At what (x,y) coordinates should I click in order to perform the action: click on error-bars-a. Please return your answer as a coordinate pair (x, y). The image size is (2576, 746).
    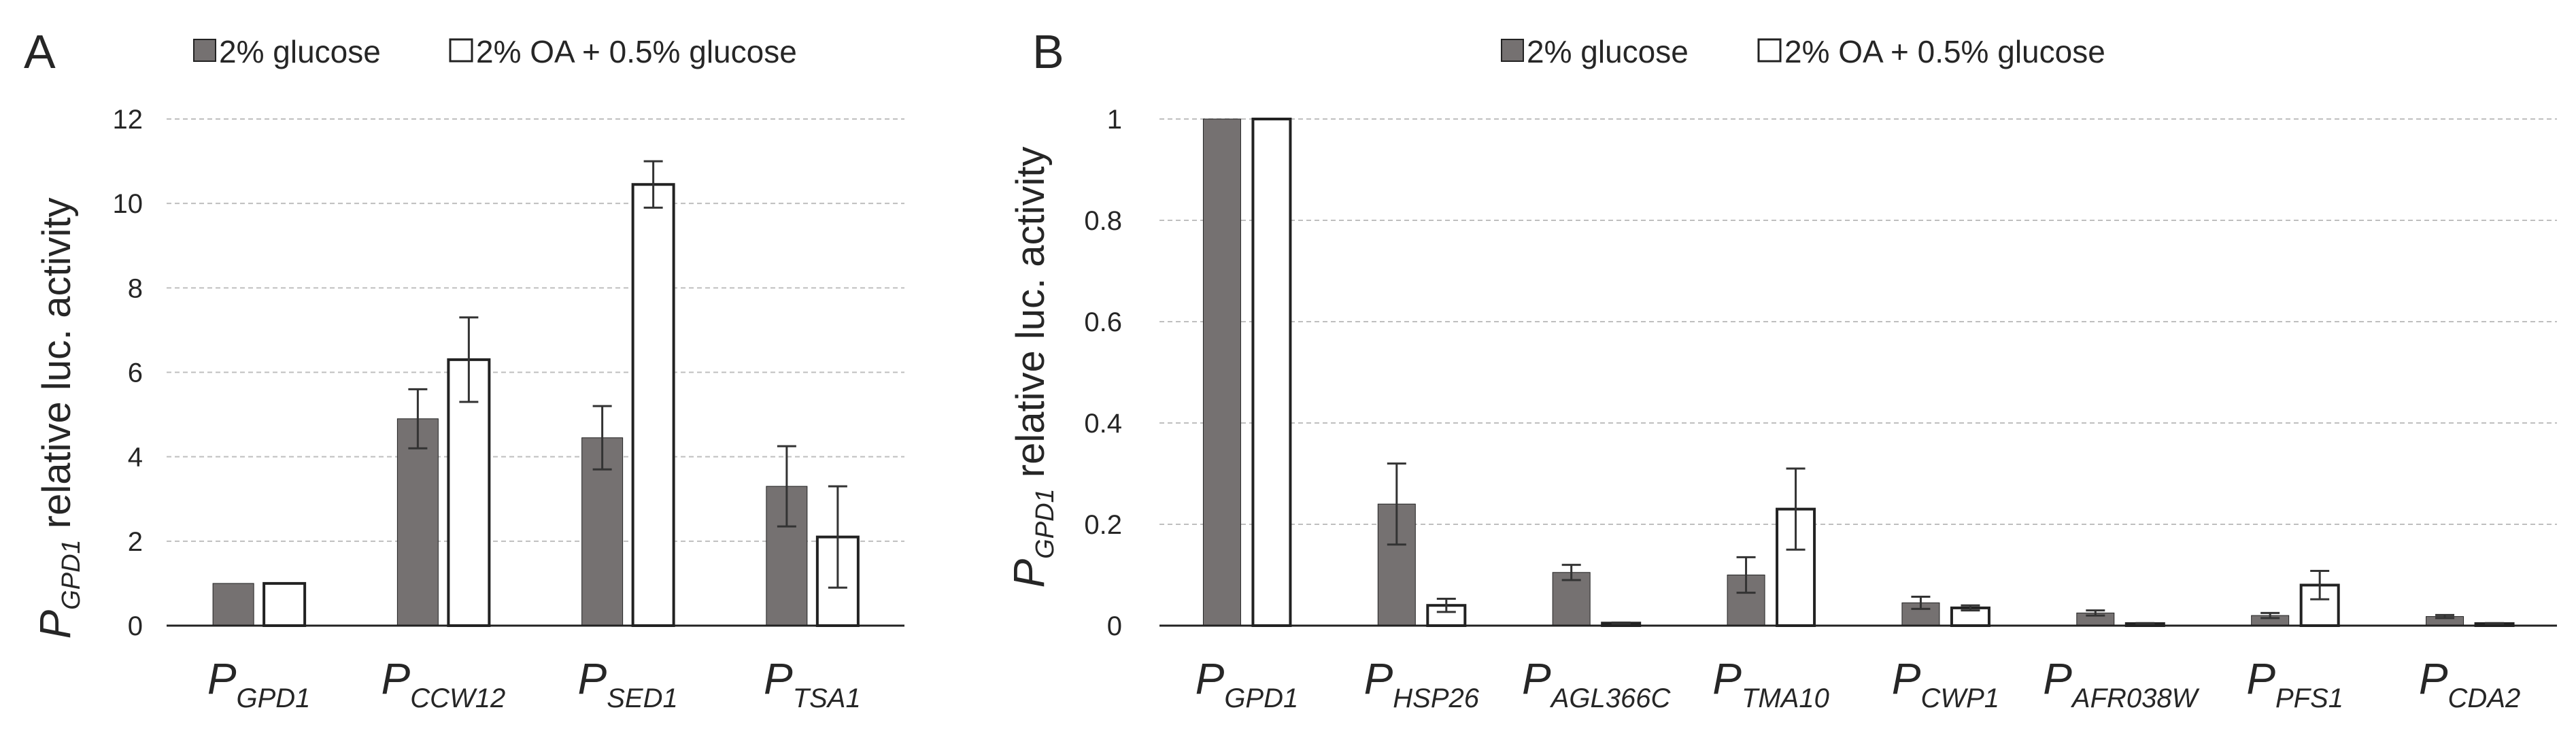
    Looking at the image, I should click on (627, 374).